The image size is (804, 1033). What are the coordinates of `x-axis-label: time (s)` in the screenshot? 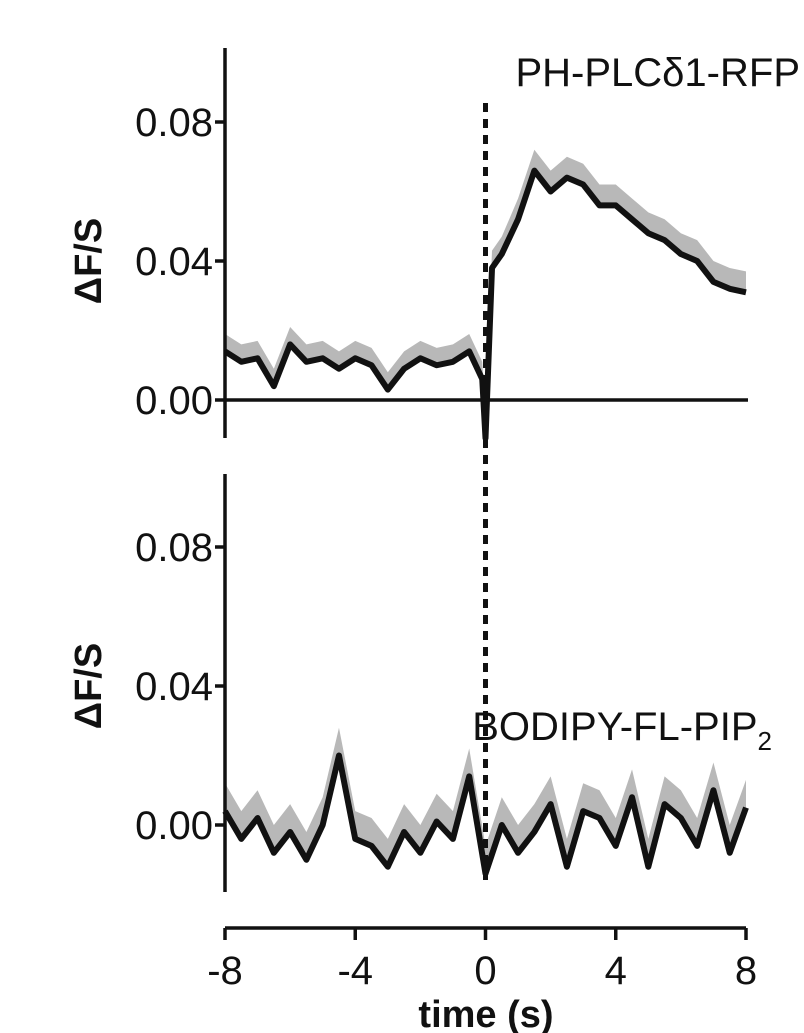 It's located at (485, 1013).